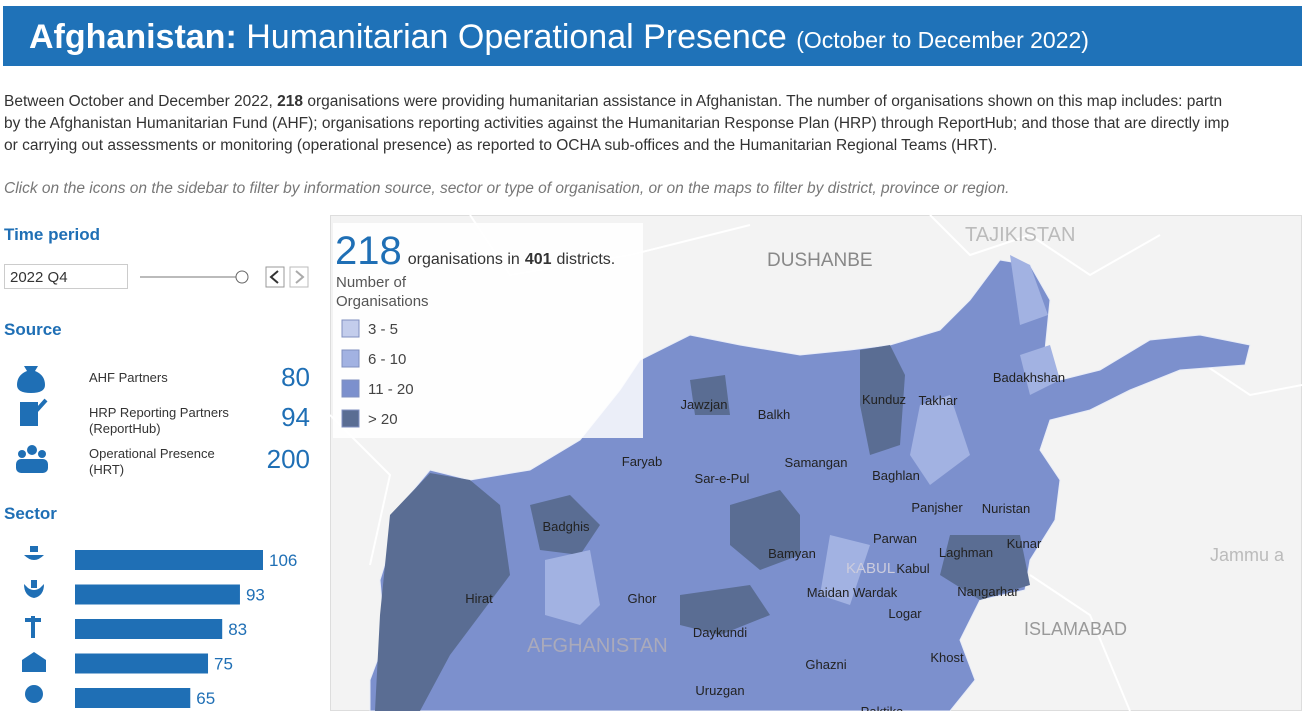 This screenshot has width=1302, height=711. I want to click on section-heading: Time period, so click(52, 234).